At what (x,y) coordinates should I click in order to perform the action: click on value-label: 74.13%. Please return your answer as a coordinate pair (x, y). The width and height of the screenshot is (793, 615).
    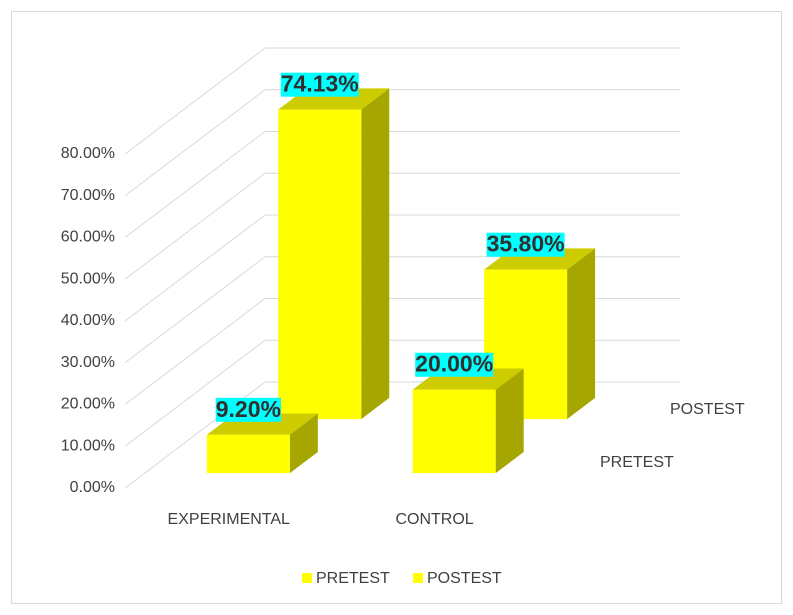
    Looking at the image, I should click on (320, 84).